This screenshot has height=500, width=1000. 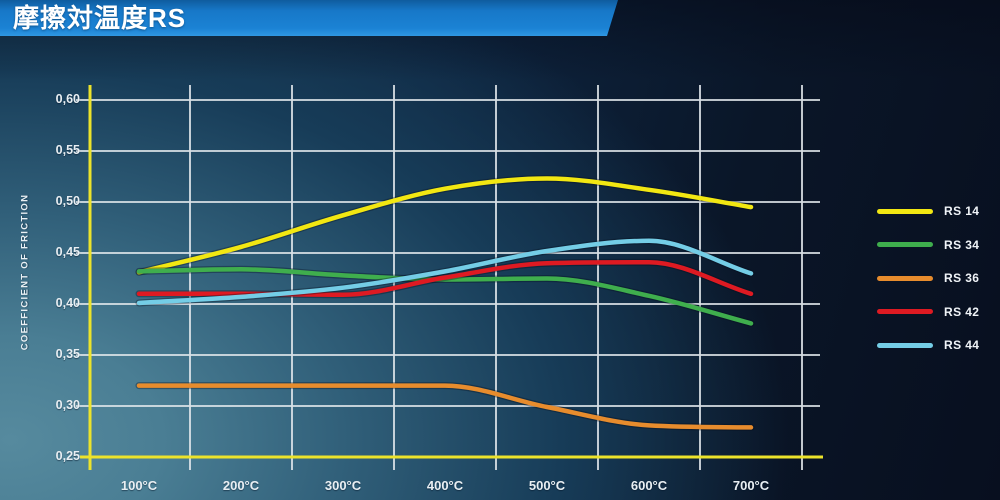 I want to click on legend-item-rs-14: RS 14, so click(x=928, y=211).